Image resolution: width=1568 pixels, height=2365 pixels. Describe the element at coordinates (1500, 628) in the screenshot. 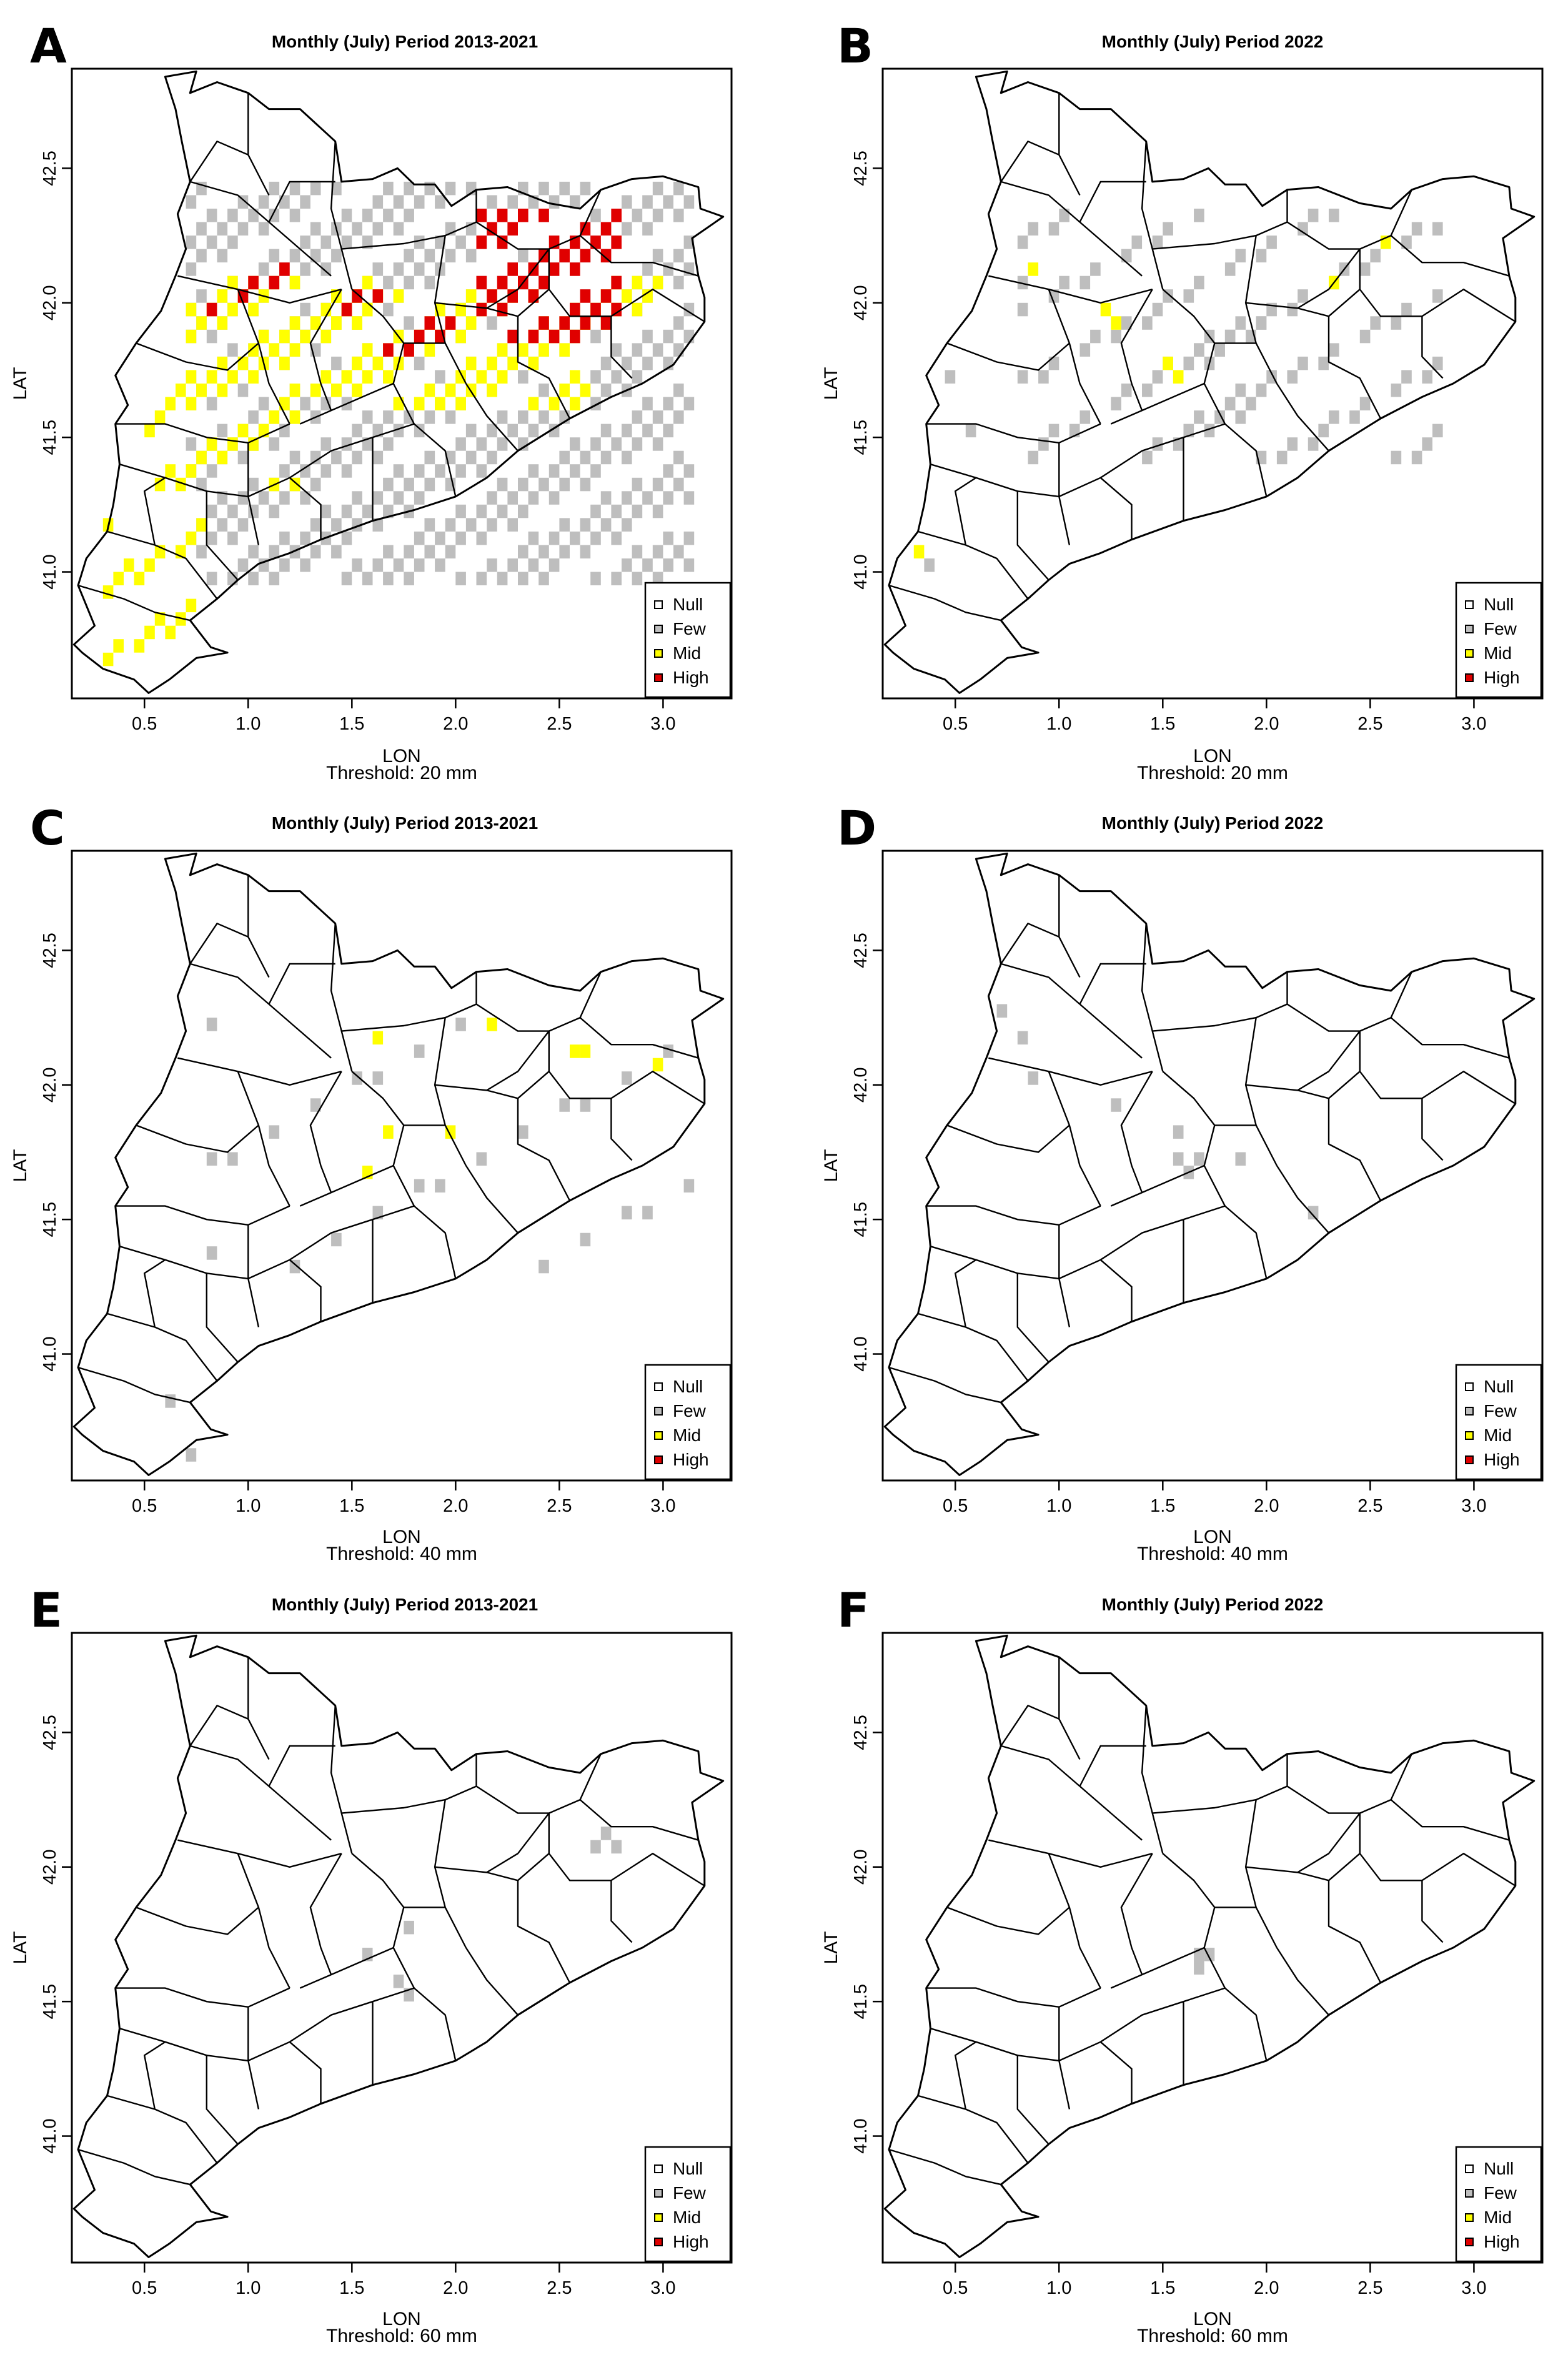

I see `legend-item-label: Few` at that location.